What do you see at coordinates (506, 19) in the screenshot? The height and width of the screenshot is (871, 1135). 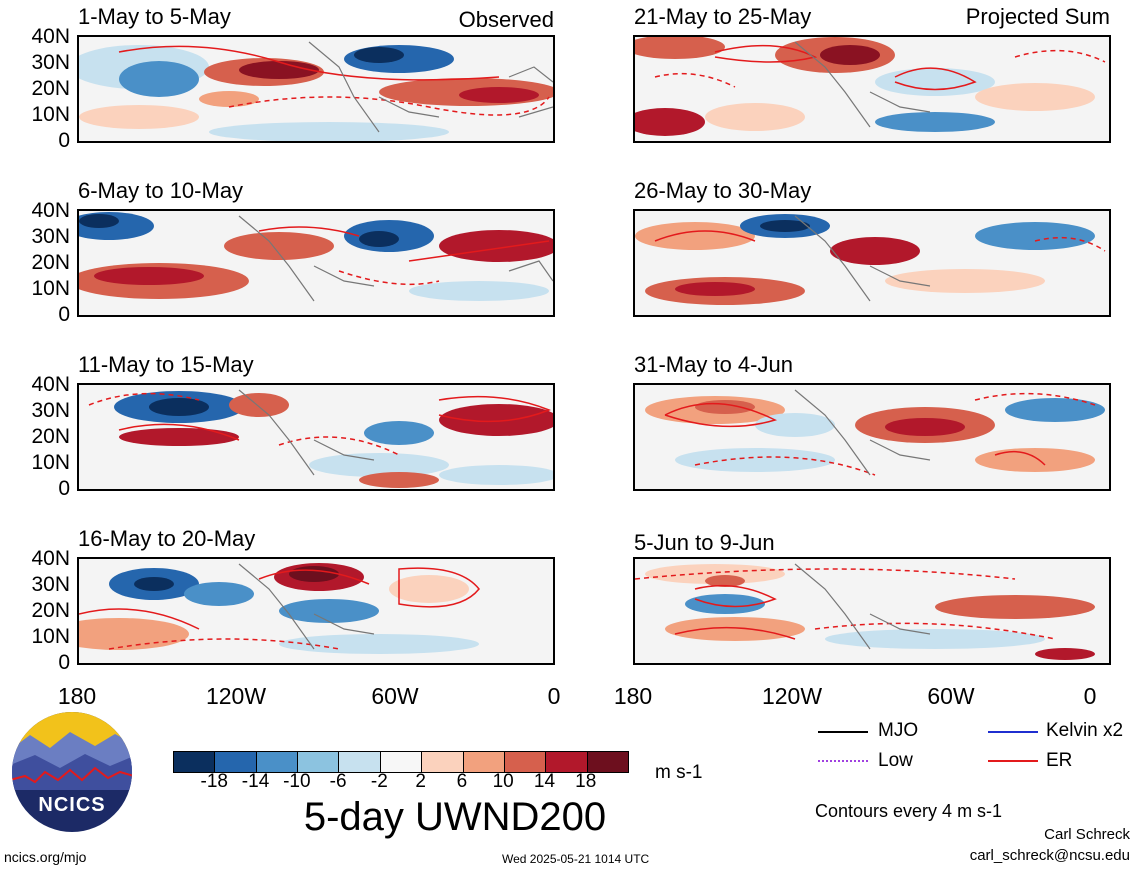 I see `panel-corner-observed: Observed` at bounding box center [506, 19].